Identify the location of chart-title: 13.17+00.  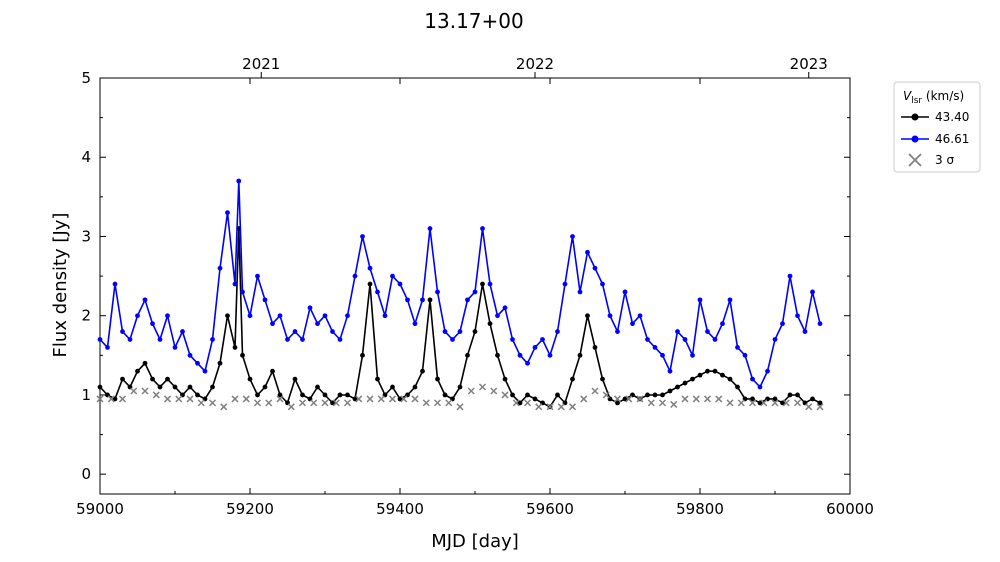
(473, 21).